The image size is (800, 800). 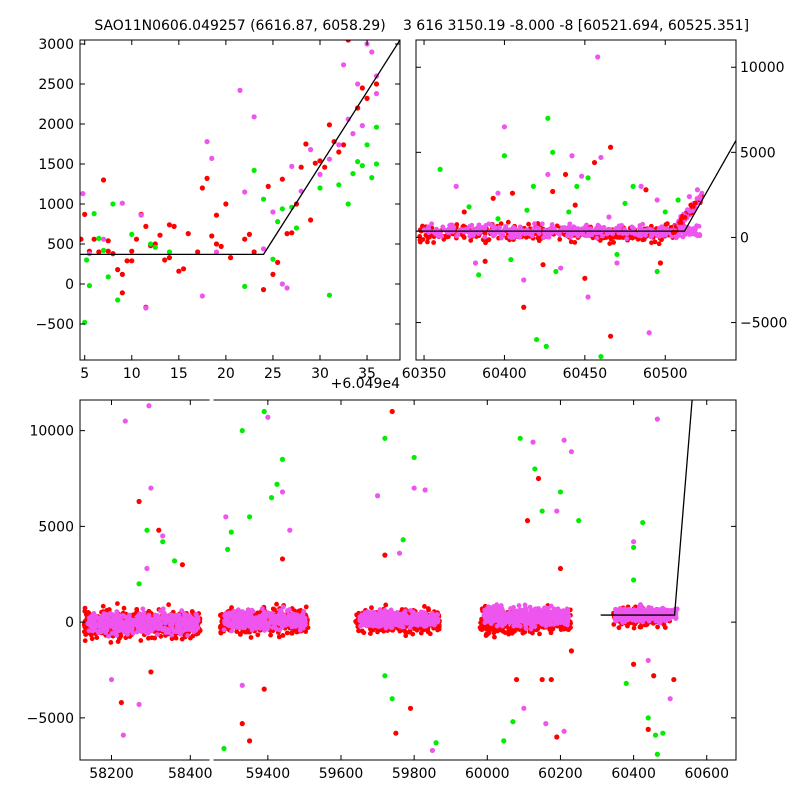 What do you see at coordinates (56, 165) in the screenshot?
I see `y-tick-label: 1500` at bounding box center [56, 165].